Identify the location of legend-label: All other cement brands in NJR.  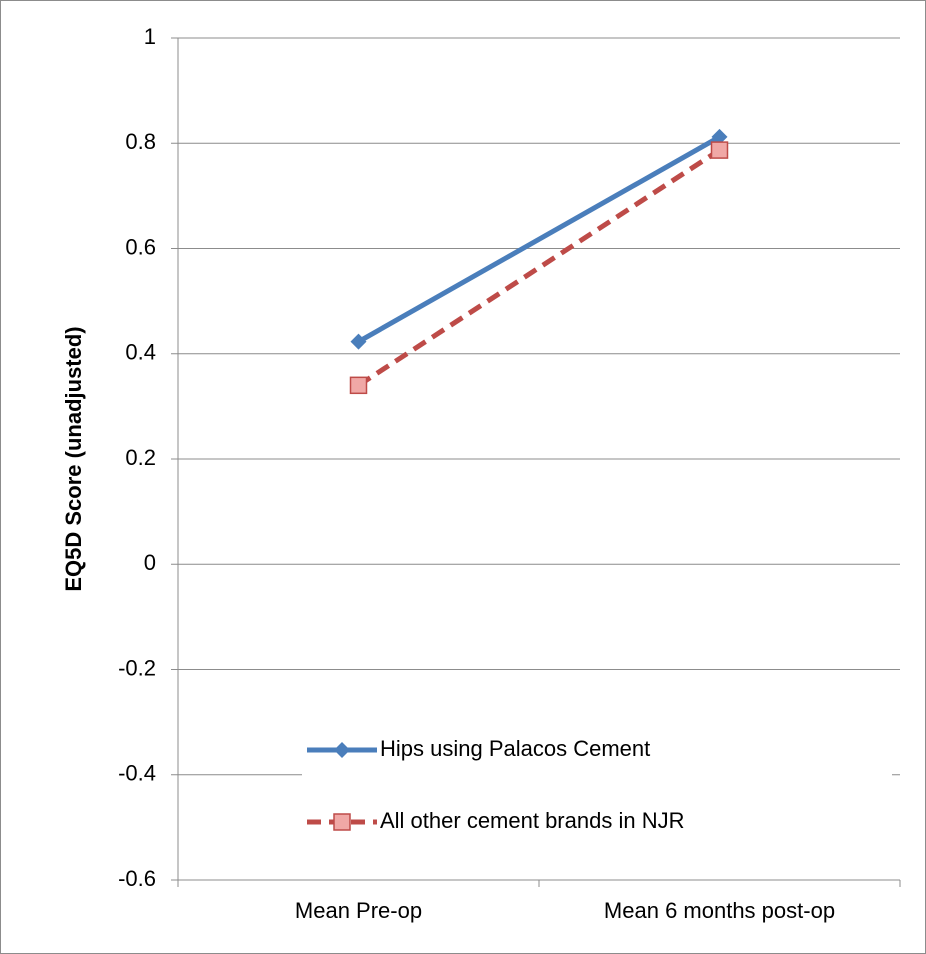
(532, 820).